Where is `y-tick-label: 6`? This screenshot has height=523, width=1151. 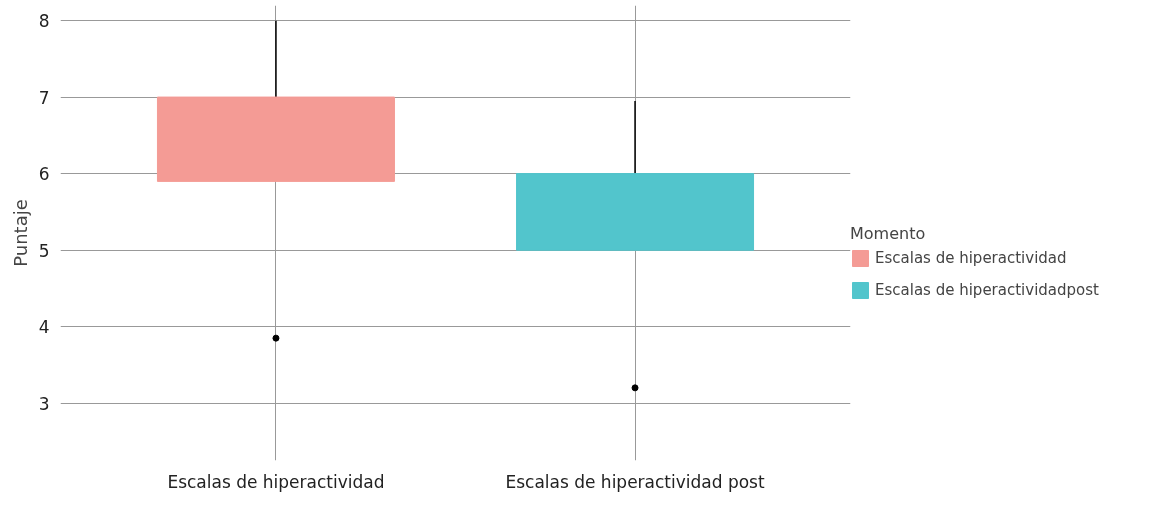
y-tick-label: 6 is located at coordinates (44, 174).